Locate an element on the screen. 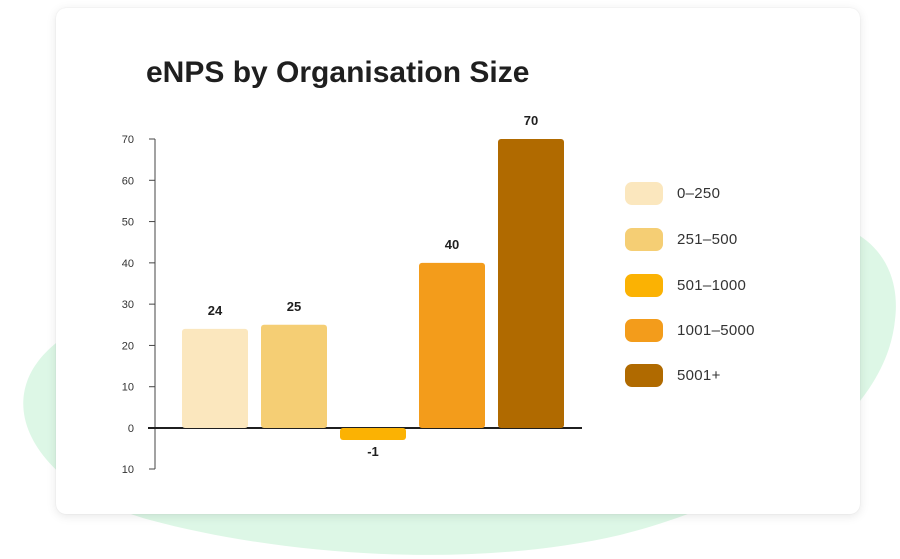 The width and height of the screenshot is (900, 559). legend-item: 501–1000 is located at coordinates (685, 285).